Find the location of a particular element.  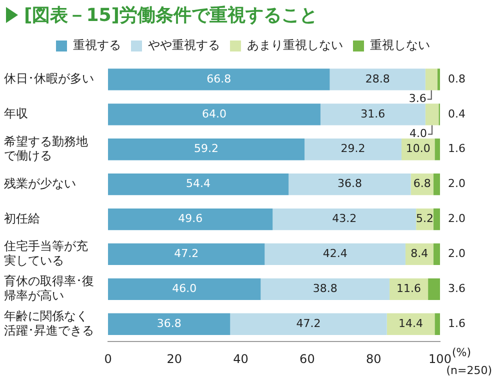

data-label: 31.6 is located at coordinates (373, 113).